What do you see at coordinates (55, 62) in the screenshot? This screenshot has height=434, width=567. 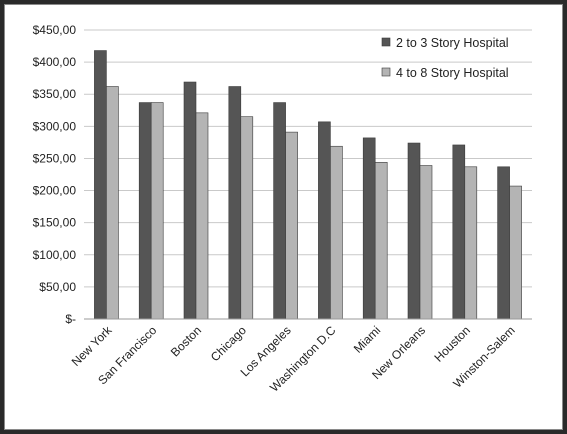 I see `y-tick-label: $400,00` at bounding box center [55, 62].